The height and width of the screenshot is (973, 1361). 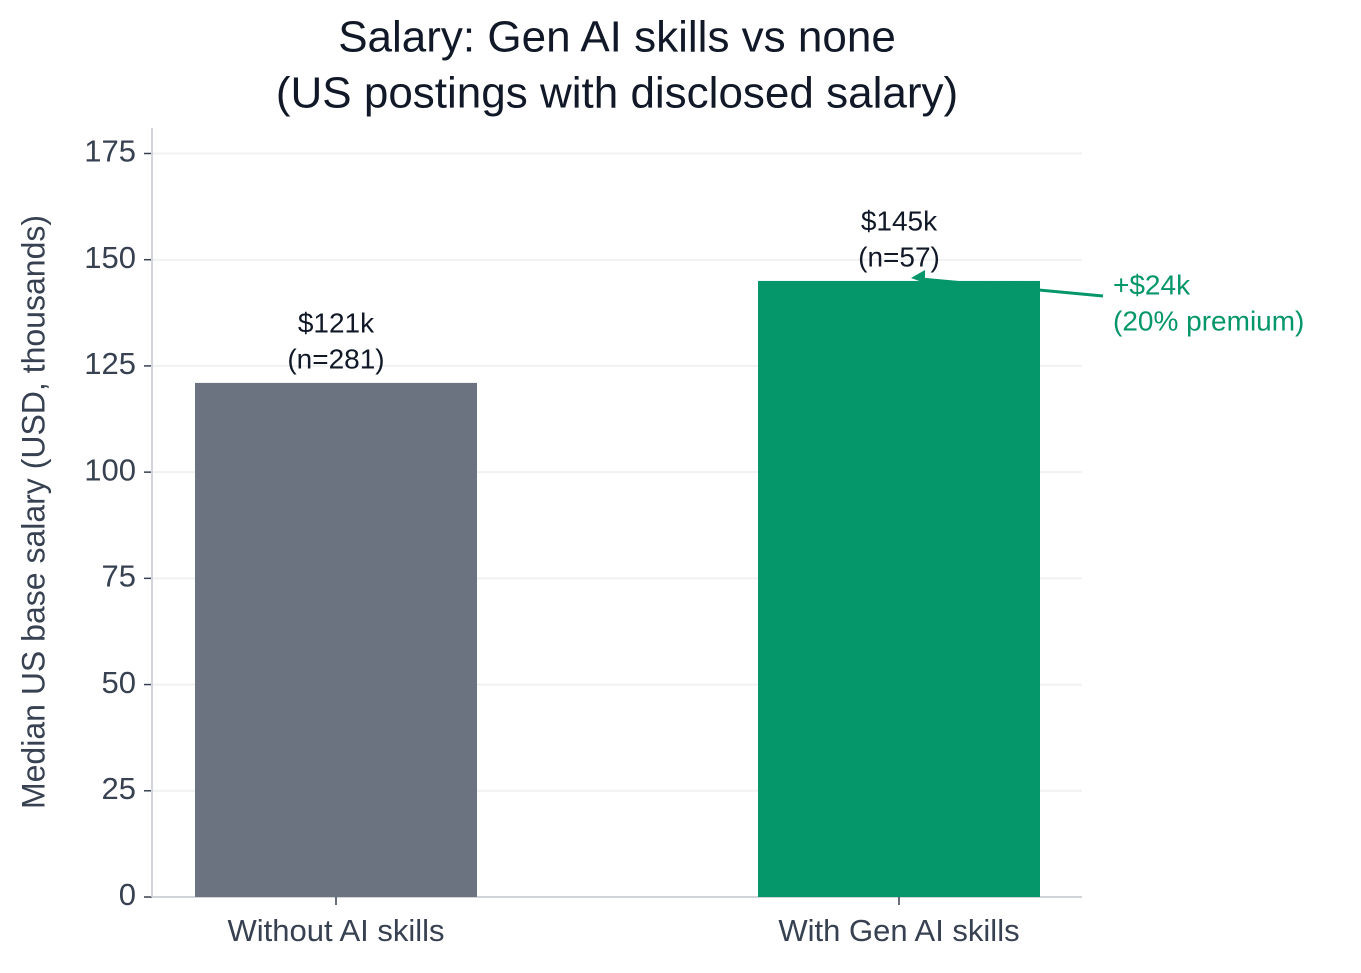 I want to click on value-label: $145k, so click(x=899, y=220).